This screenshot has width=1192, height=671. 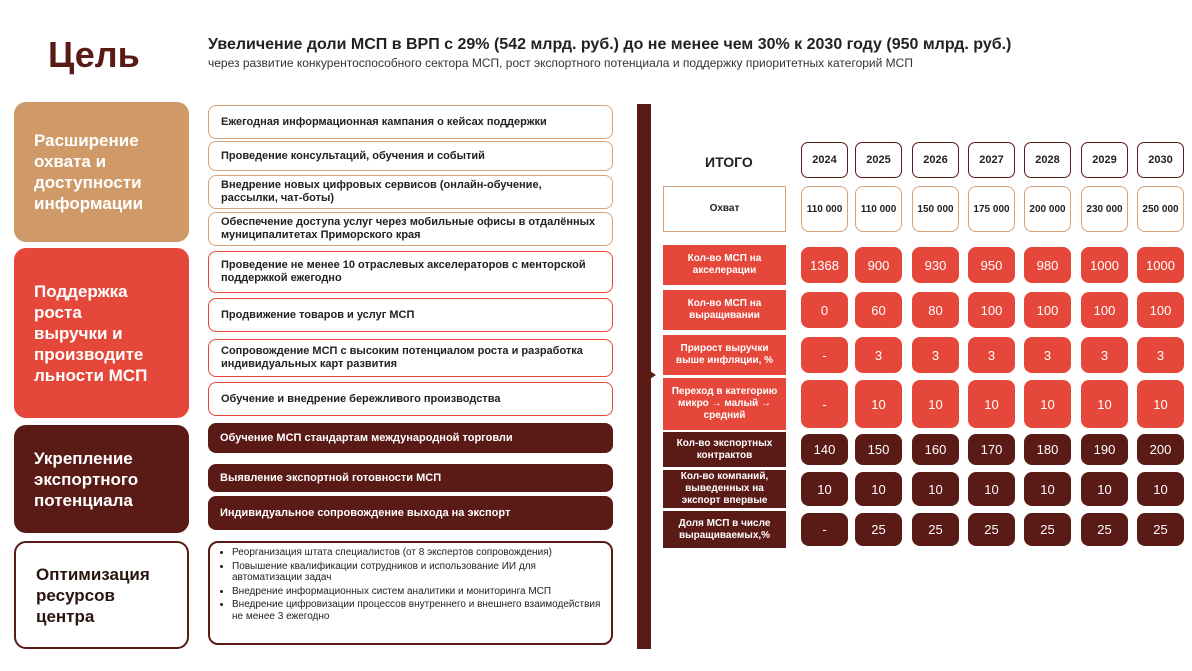 I want to click on category-label-line: центра, so click(x=65, y=616).